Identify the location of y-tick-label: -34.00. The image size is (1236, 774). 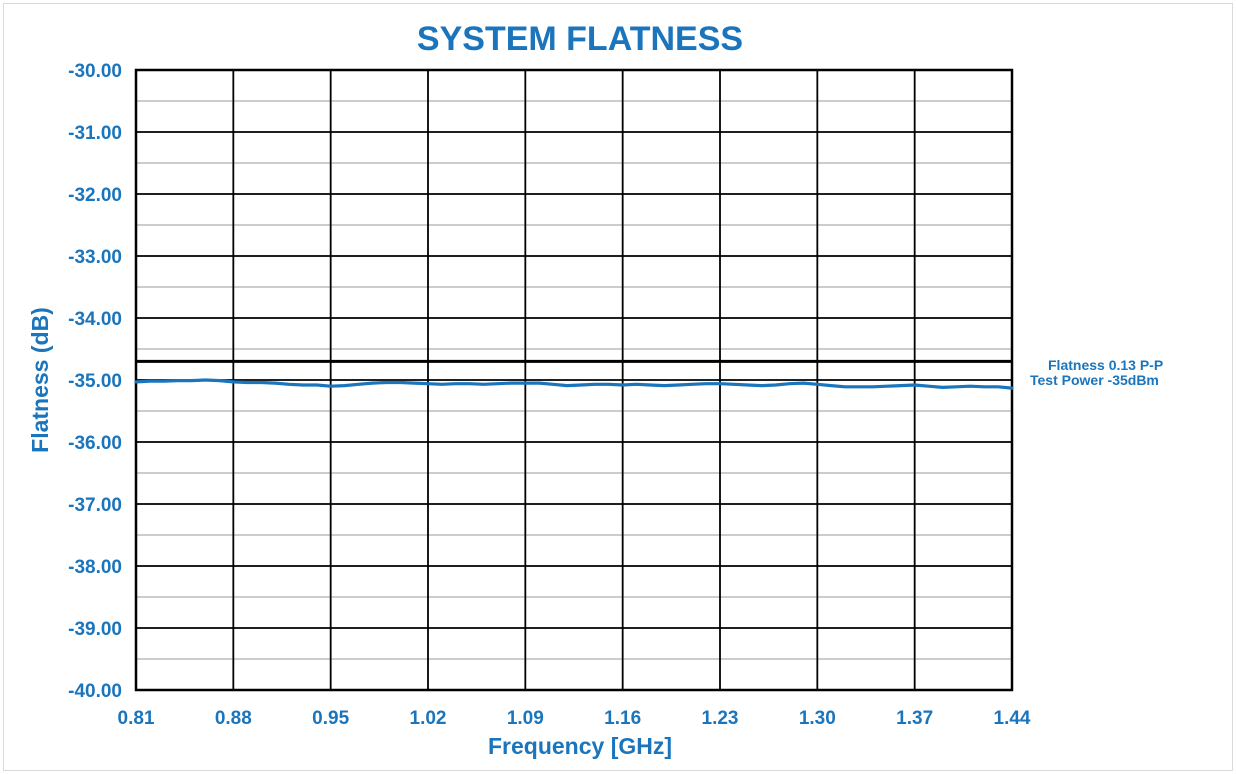
(95, 319).